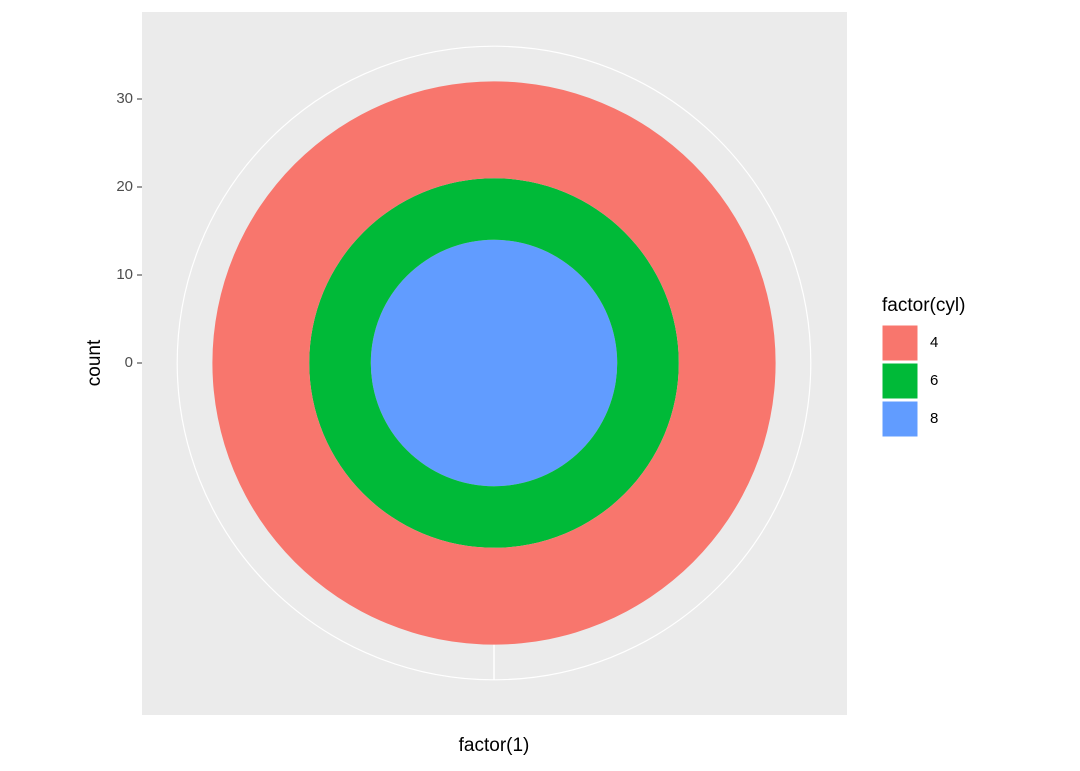 Image resolution: width=1080 pixels, height=771 pixels. What do you see at coordinates (934, 380) in the screenshot?
I see `legend-label: 6` at bounding box center [934, 380].